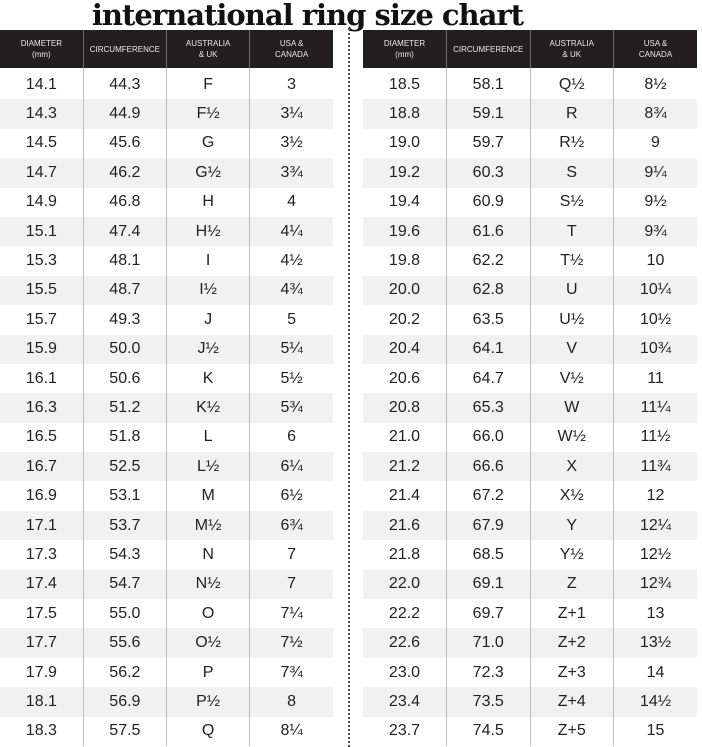 The image size is (702, 747). What do you see at coordinates (488, 173) in the screenshot?
I see `circumference-cell: 60.3` at bounding box center [488, 173].